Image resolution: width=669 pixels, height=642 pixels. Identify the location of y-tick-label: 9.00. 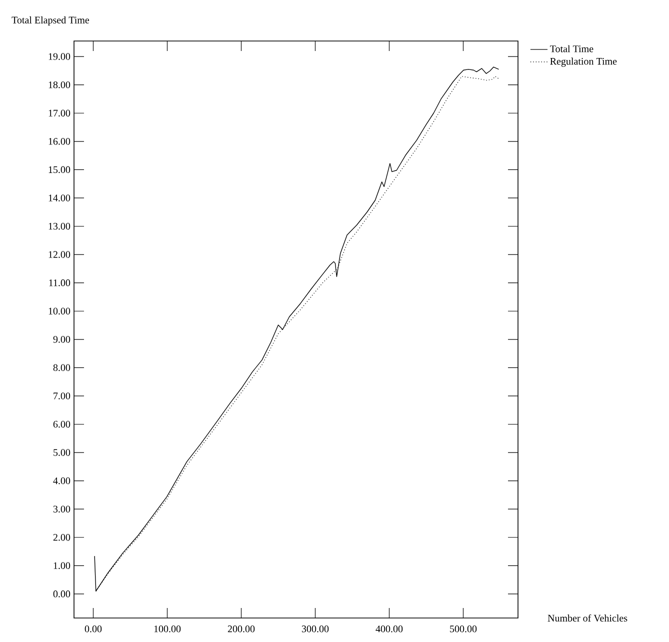
(61, 339).